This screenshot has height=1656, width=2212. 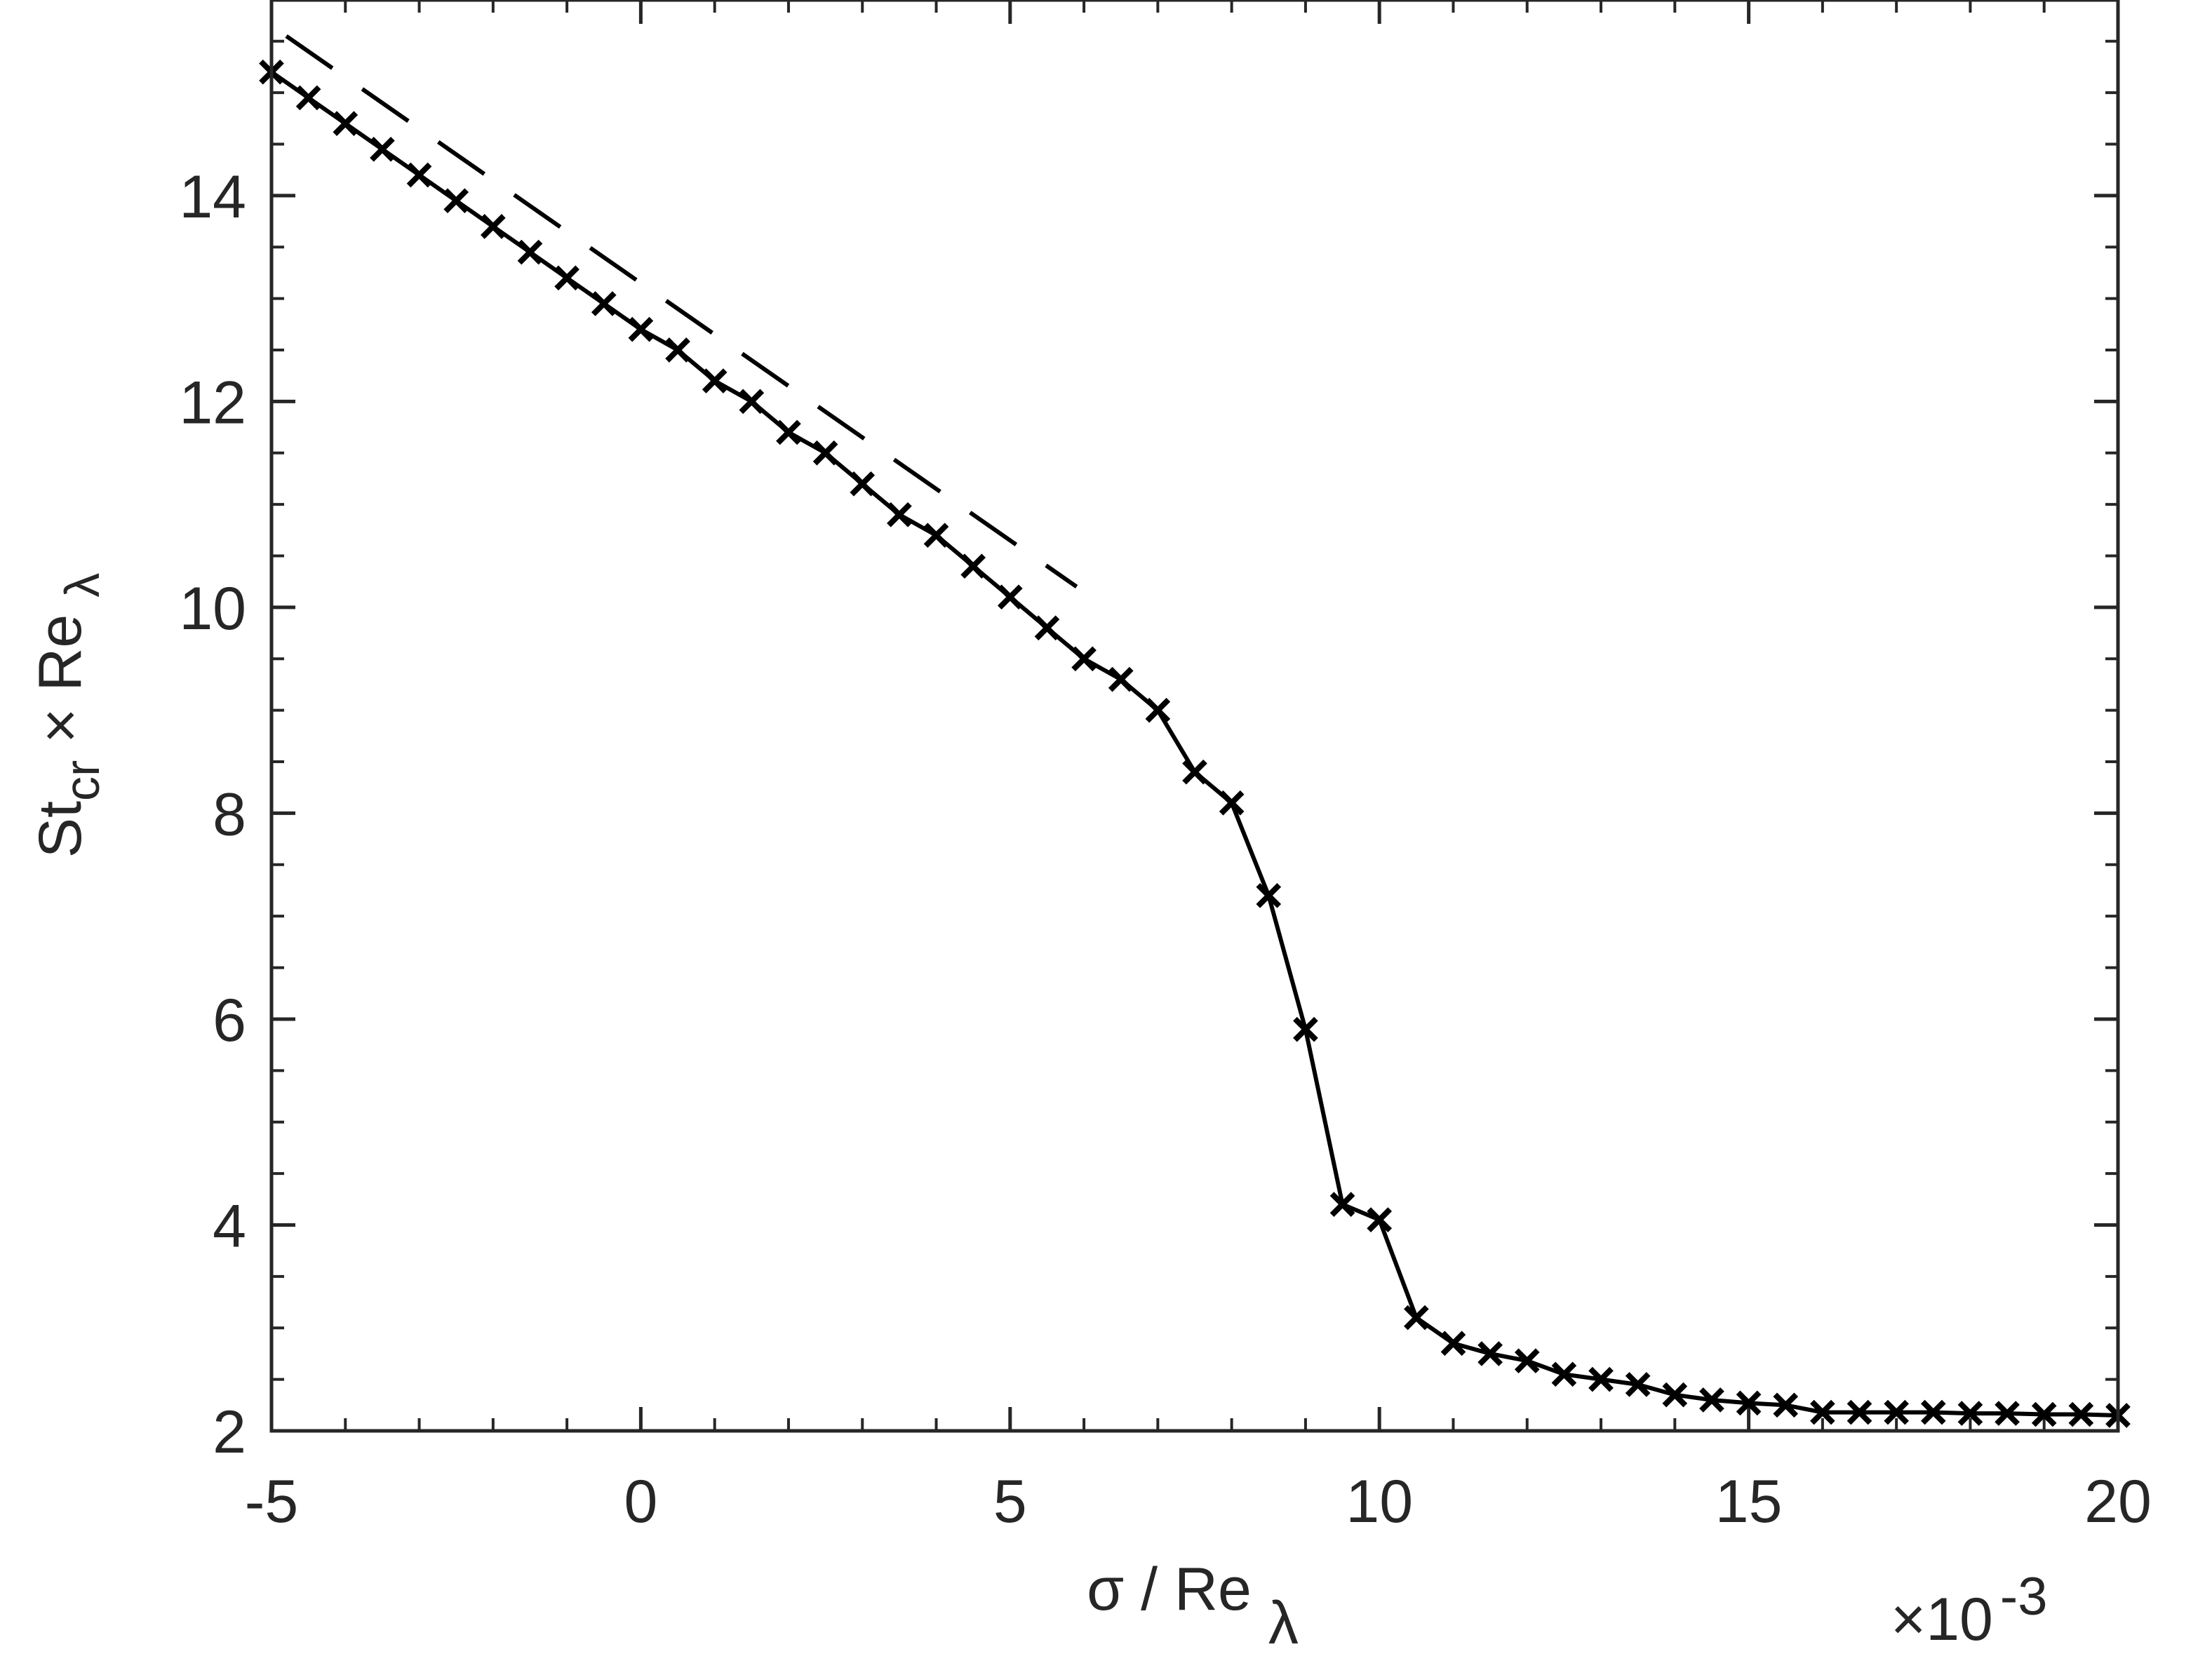 I want to click on x-tick-label: 20, so click(x=2118, y=1502).